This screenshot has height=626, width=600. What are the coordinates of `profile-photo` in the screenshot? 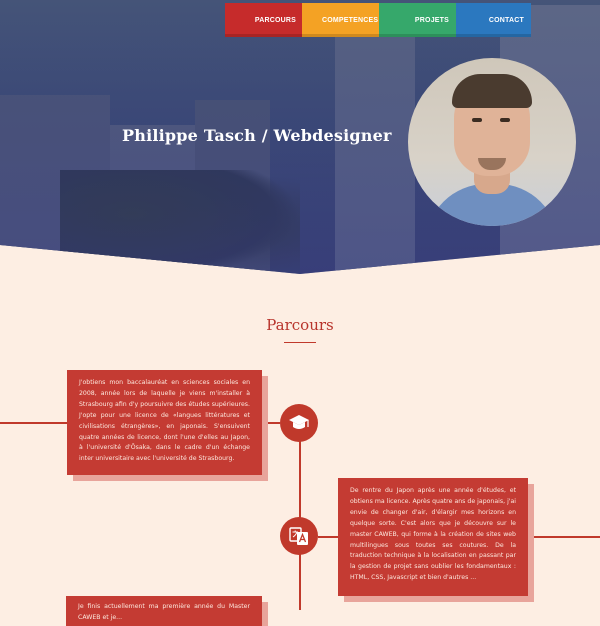 It's located at (492, 142).